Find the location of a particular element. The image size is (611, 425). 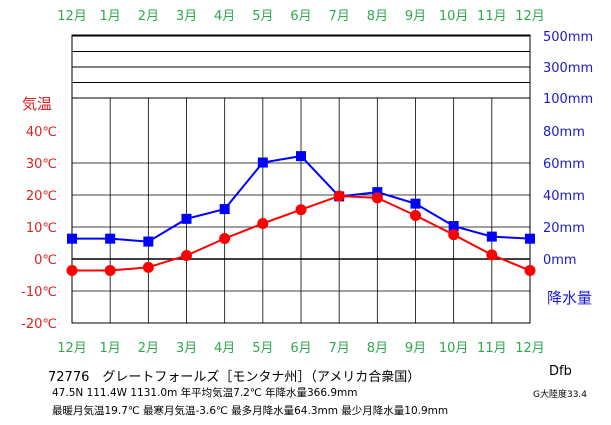

station-title: 72776 グレートフォールズ［モンタナ州］（アメリカ合衆国） is located at coordinates (234, 377).